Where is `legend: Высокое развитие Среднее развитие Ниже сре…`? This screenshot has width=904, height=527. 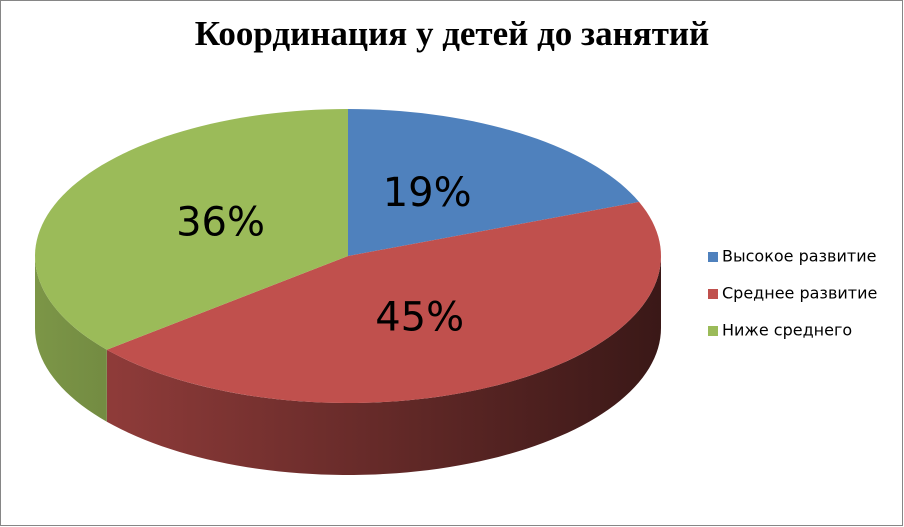
legend: Высокое развитие Среднее развитие Ниже сре… is located at coordinates (792, 293).